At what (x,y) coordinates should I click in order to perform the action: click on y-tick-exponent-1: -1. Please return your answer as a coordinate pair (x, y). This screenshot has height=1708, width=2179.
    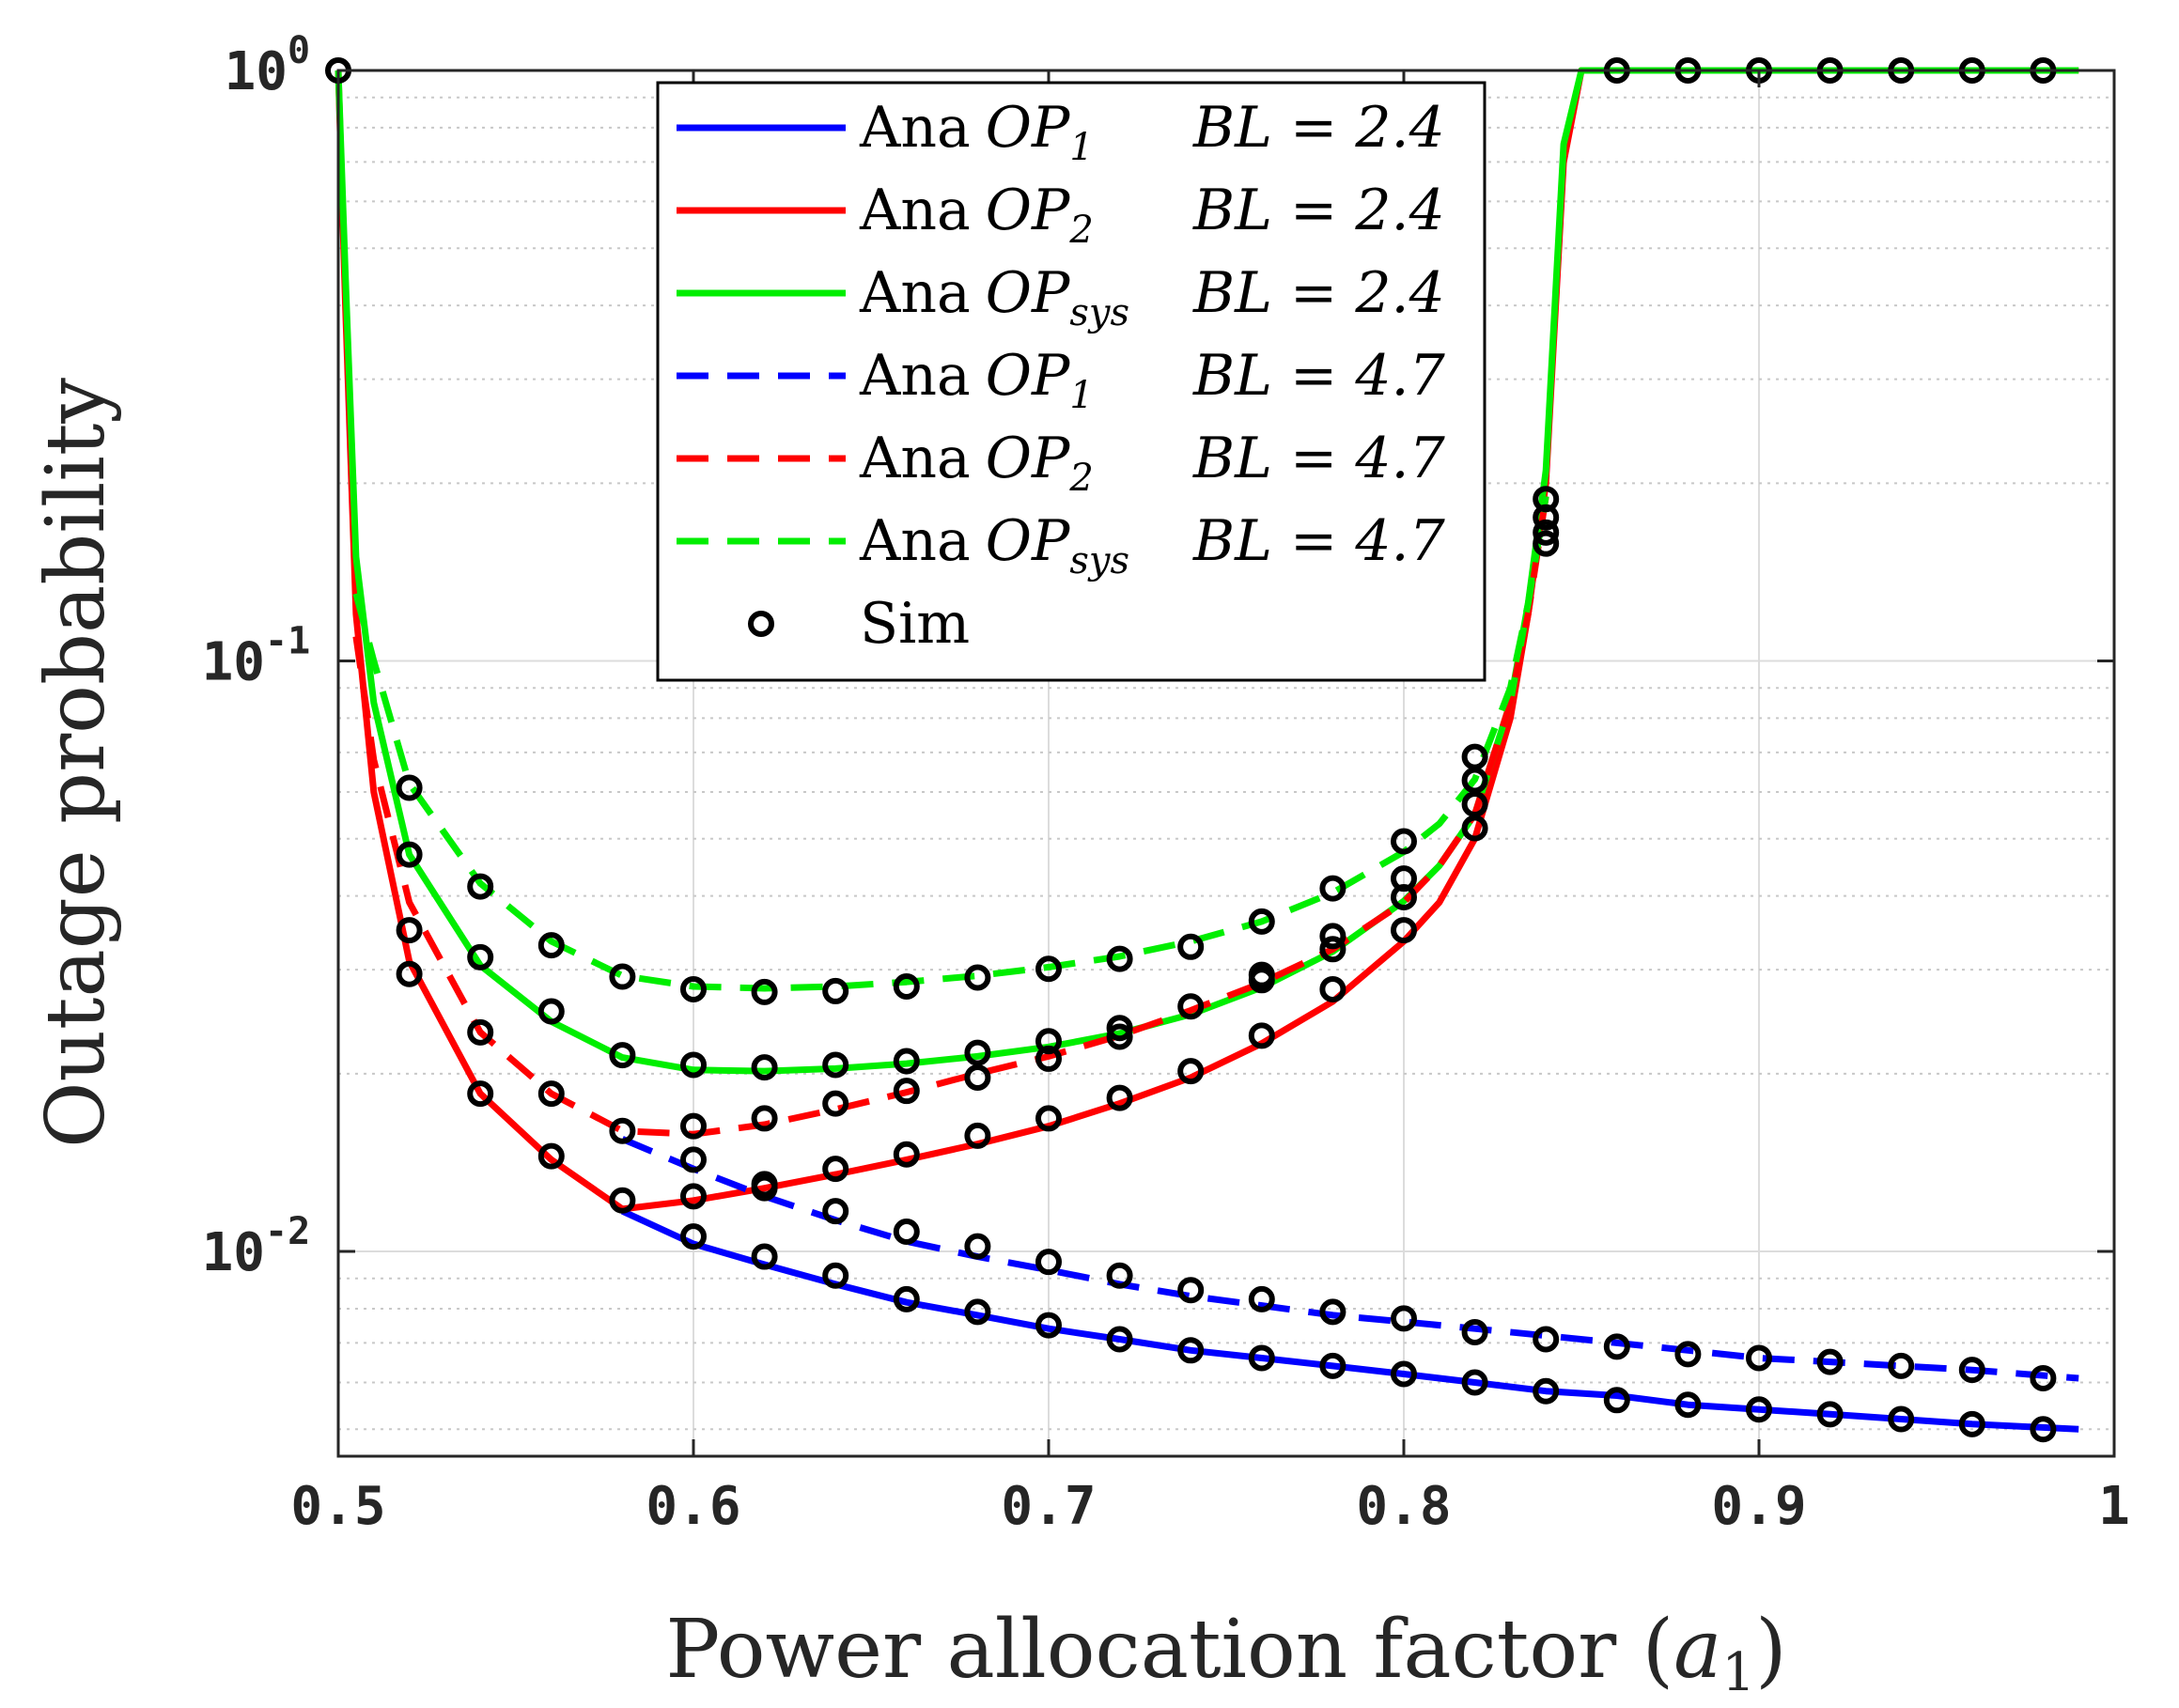
    Looking at the image, I should click on (288, 641).